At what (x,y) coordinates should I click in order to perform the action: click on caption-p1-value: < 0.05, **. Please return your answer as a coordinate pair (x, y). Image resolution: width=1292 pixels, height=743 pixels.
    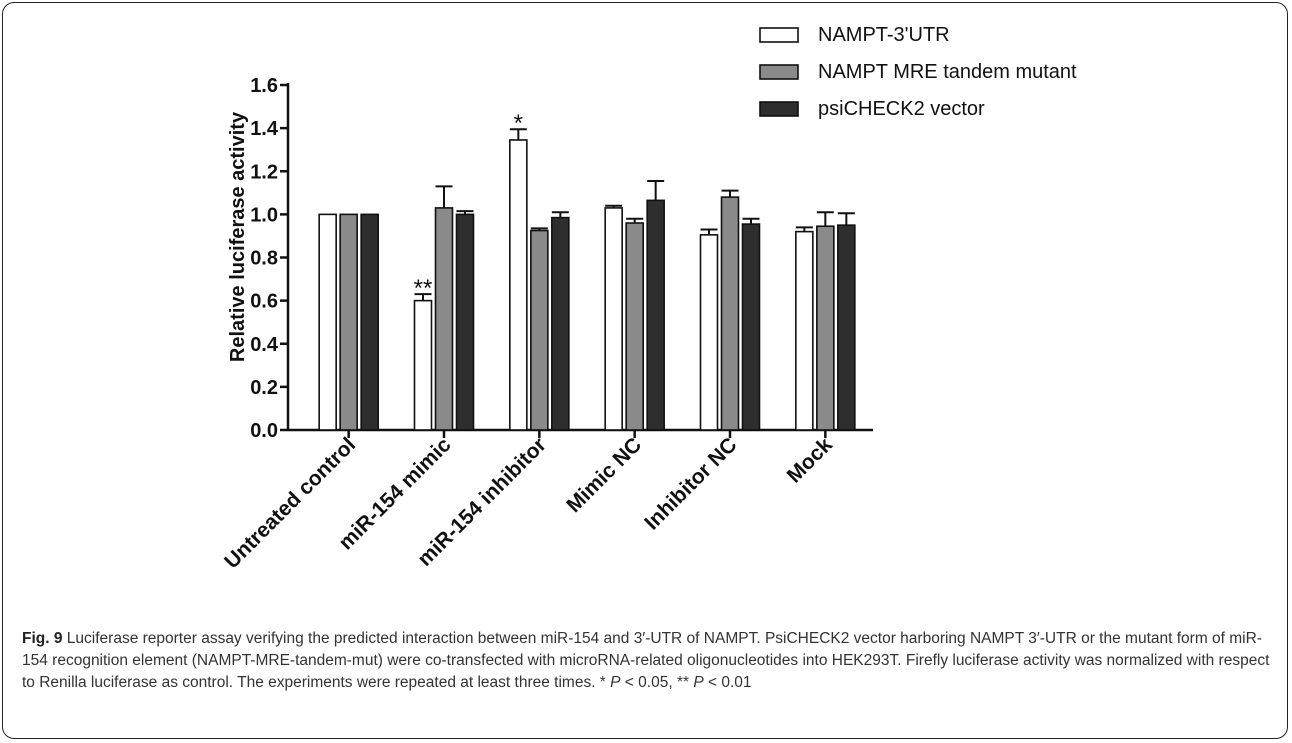
    Looking at the image, I should click on (657, 682).